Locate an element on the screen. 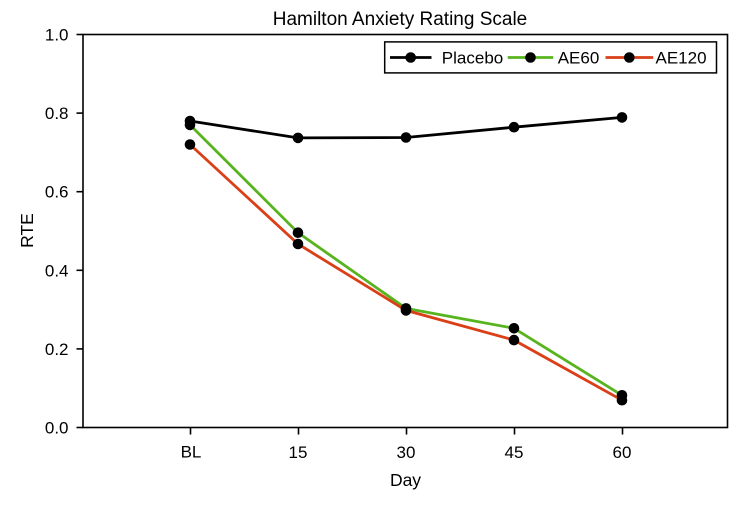 The height and width of the screenshot is (505, 748). svg-text: AE120 is located at coordinates (681, 58).